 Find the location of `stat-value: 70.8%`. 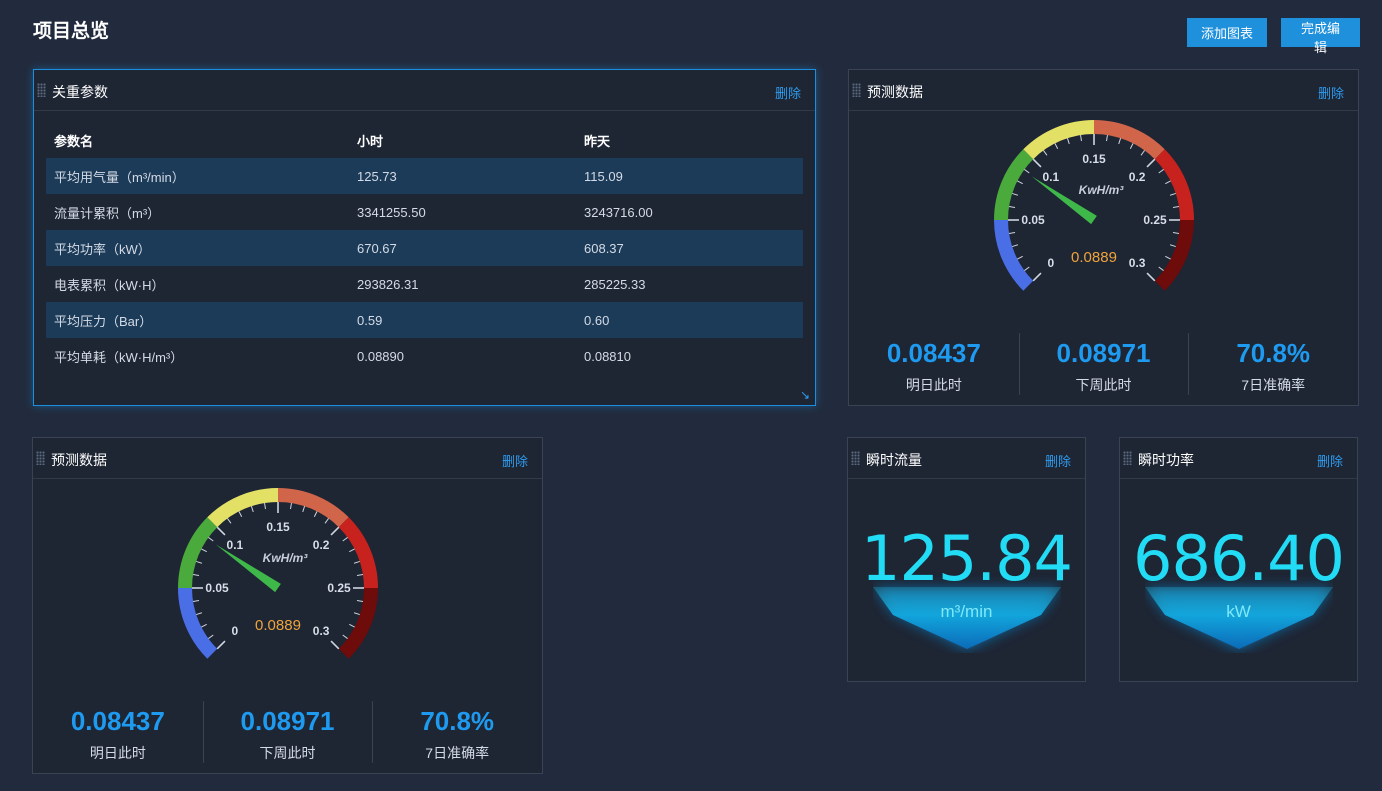

stat-value: 70.8% is located at coordinates (457, 721).